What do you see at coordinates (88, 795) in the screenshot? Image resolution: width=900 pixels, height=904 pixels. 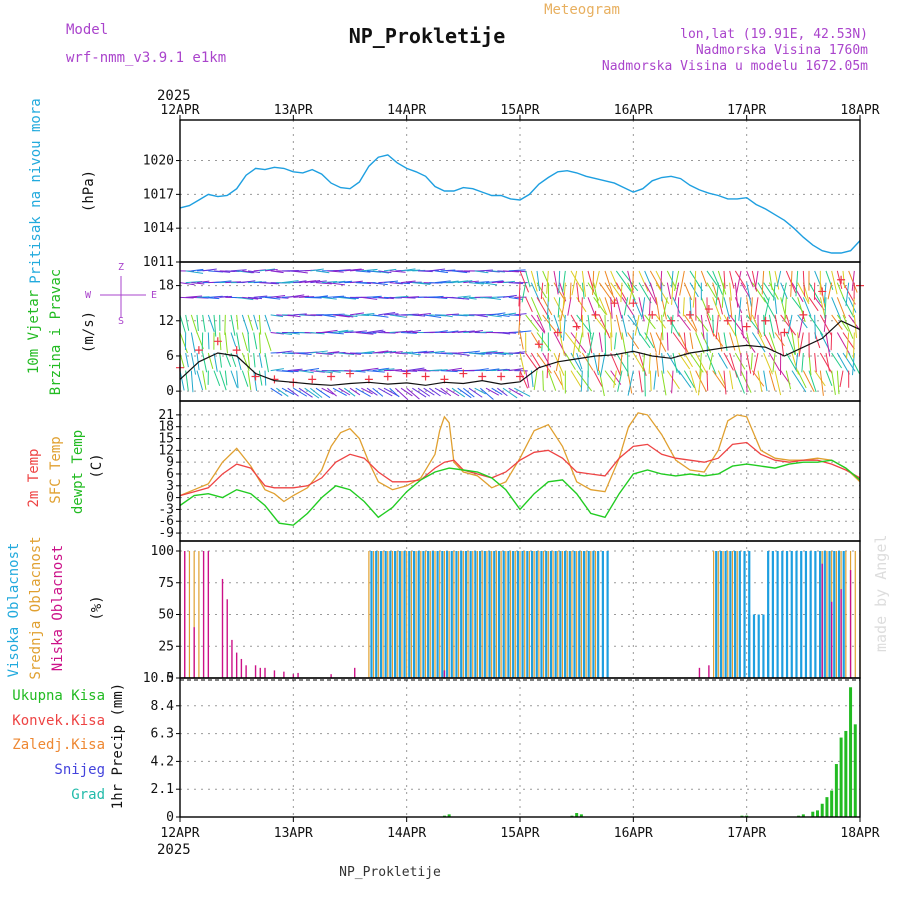 I see `precip-hail-label: Grad` at bounding box center [88, 795].